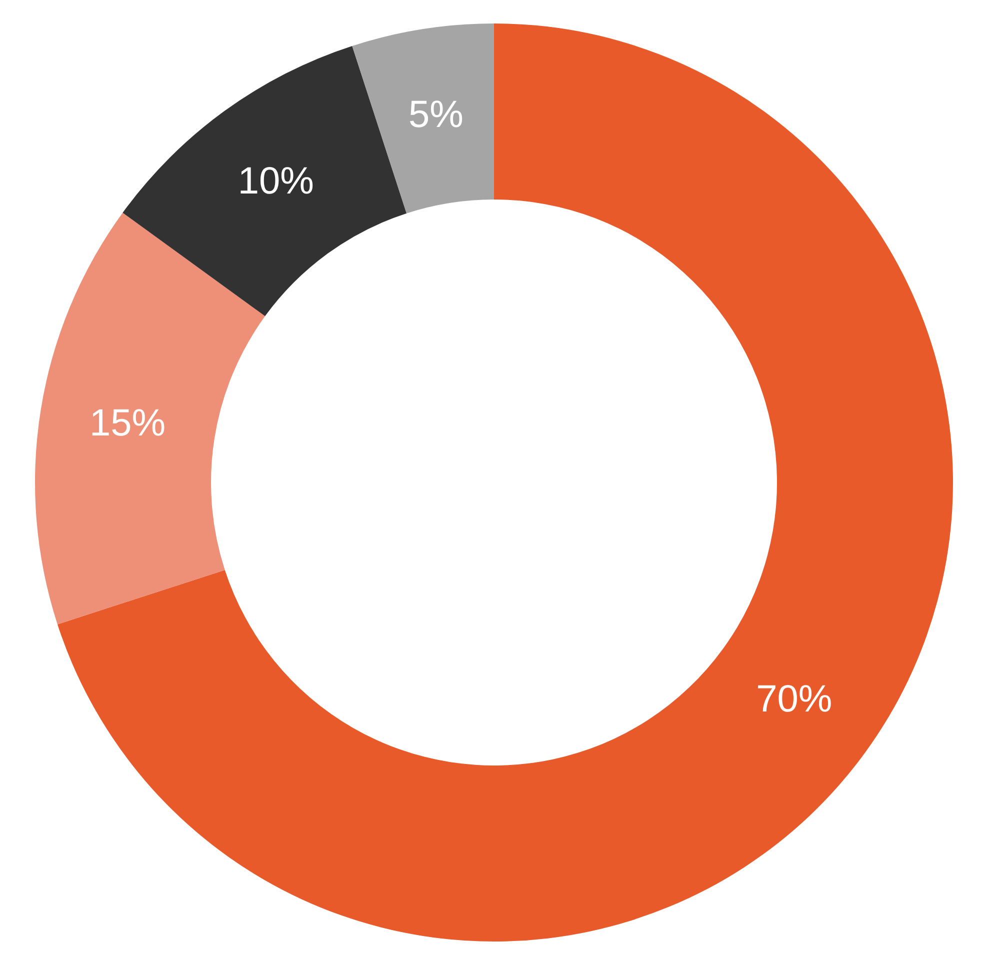 Image resolution: width=988 pixels, height=965 pixels. Describe the element at coordinates (128, 423) in the screenshot. I see `data-label: 15%` at that location.